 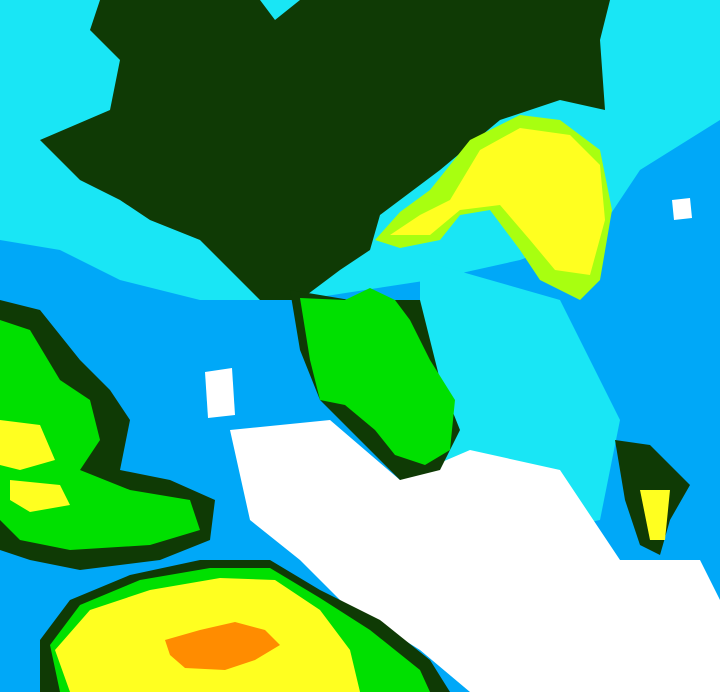 I want to click on region-orange-bottom, so click(x=222, y=646).